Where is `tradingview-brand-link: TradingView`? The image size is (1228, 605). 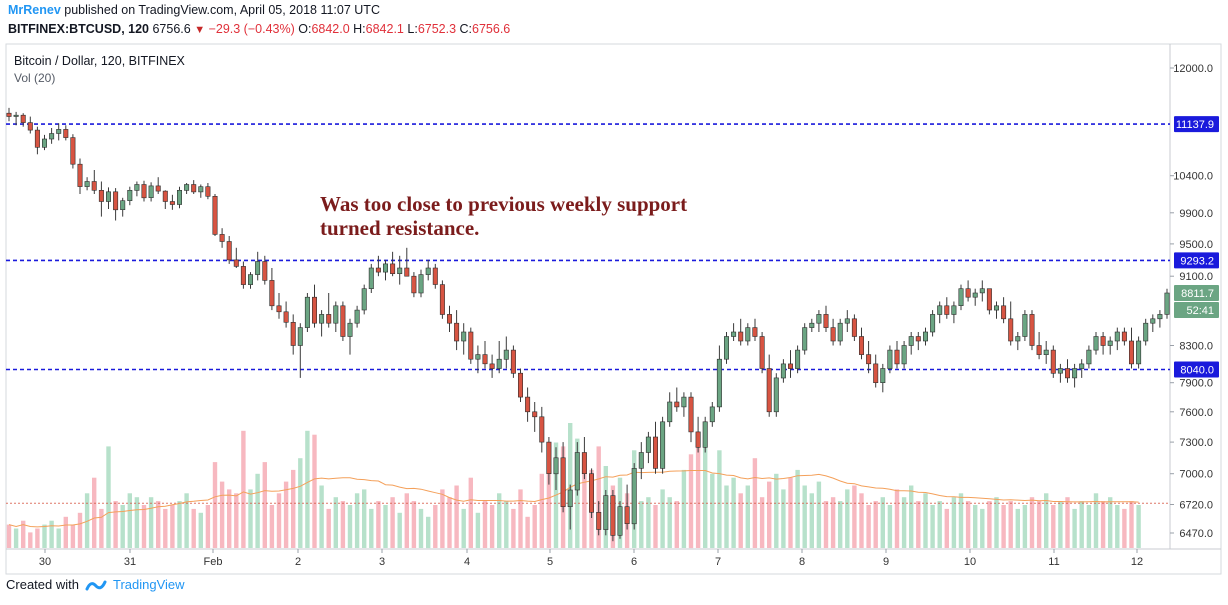
tradingview-brand-link: TradingView is located at coordinates (148, 584).